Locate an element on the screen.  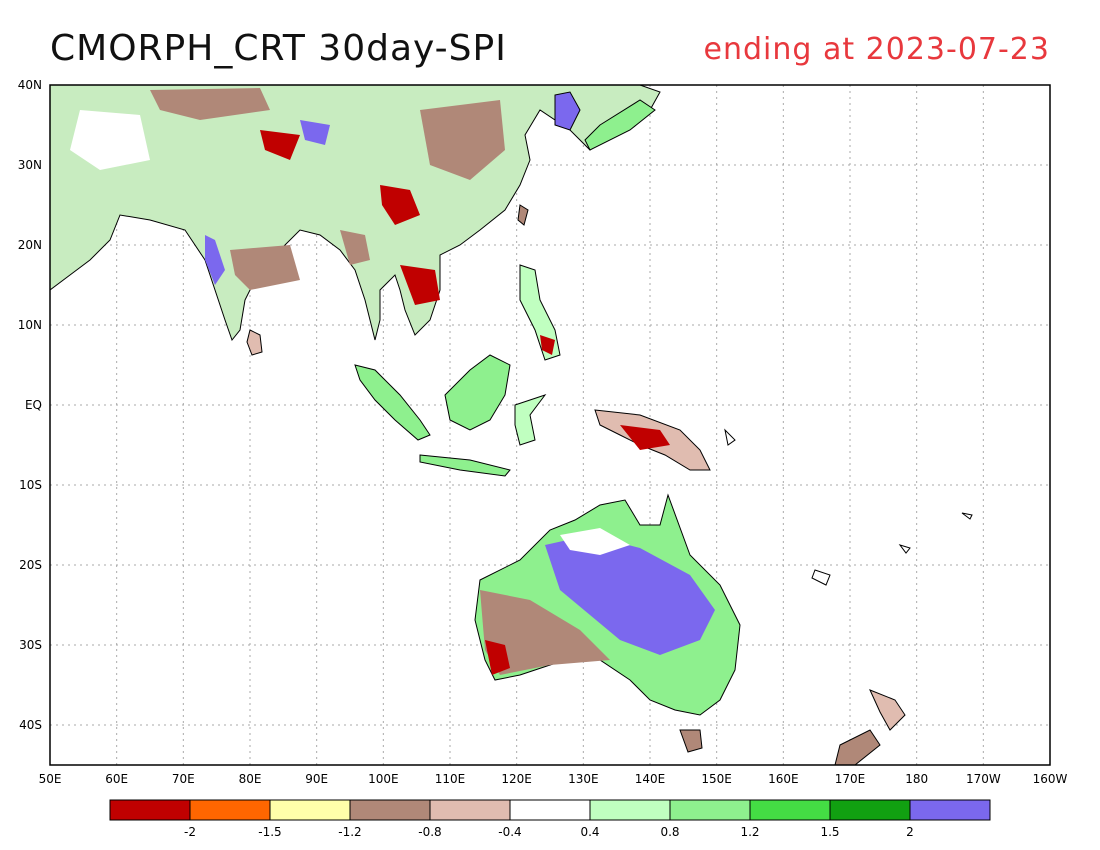
lat-tick-label: 10S is located at coordinates (30, 485).